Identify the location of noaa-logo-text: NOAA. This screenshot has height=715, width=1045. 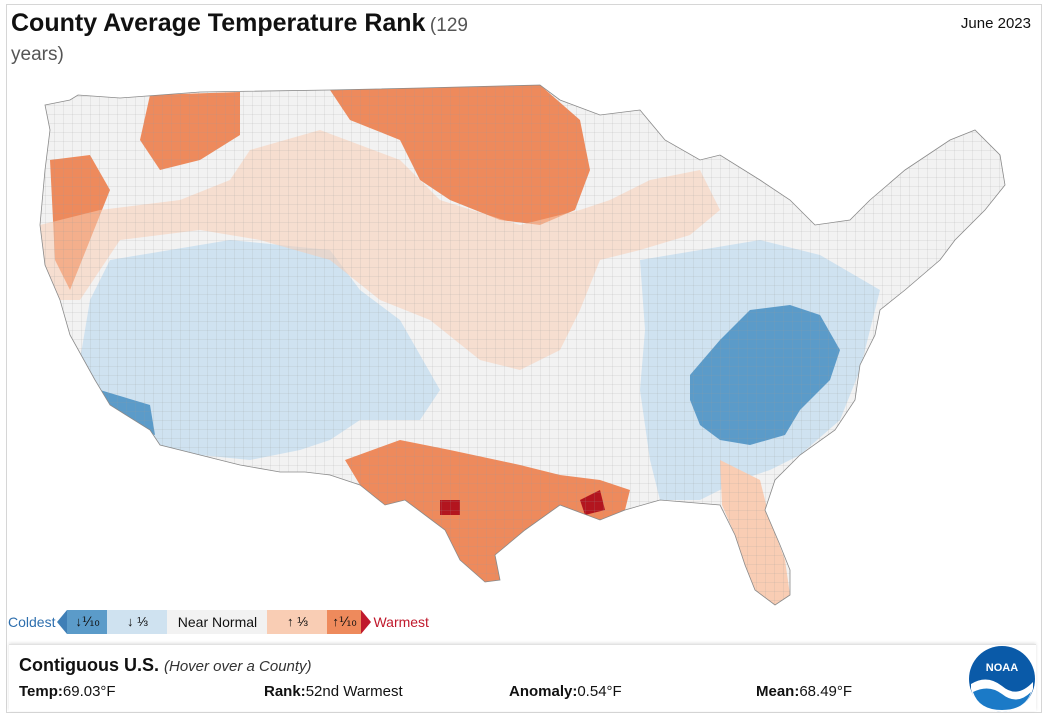
(1002, 668).